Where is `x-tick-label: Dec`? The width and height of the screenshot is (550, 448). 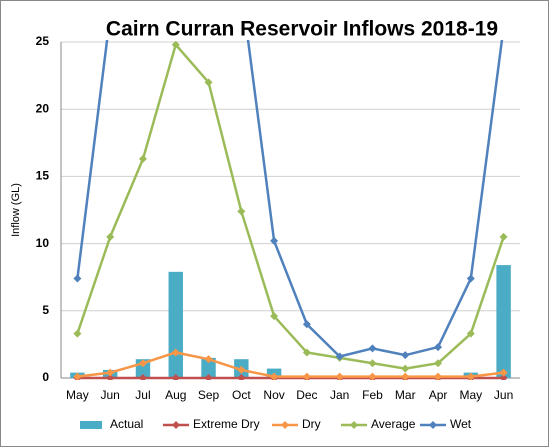
x-tick-label: Dec is located at coordinates (306, 395).